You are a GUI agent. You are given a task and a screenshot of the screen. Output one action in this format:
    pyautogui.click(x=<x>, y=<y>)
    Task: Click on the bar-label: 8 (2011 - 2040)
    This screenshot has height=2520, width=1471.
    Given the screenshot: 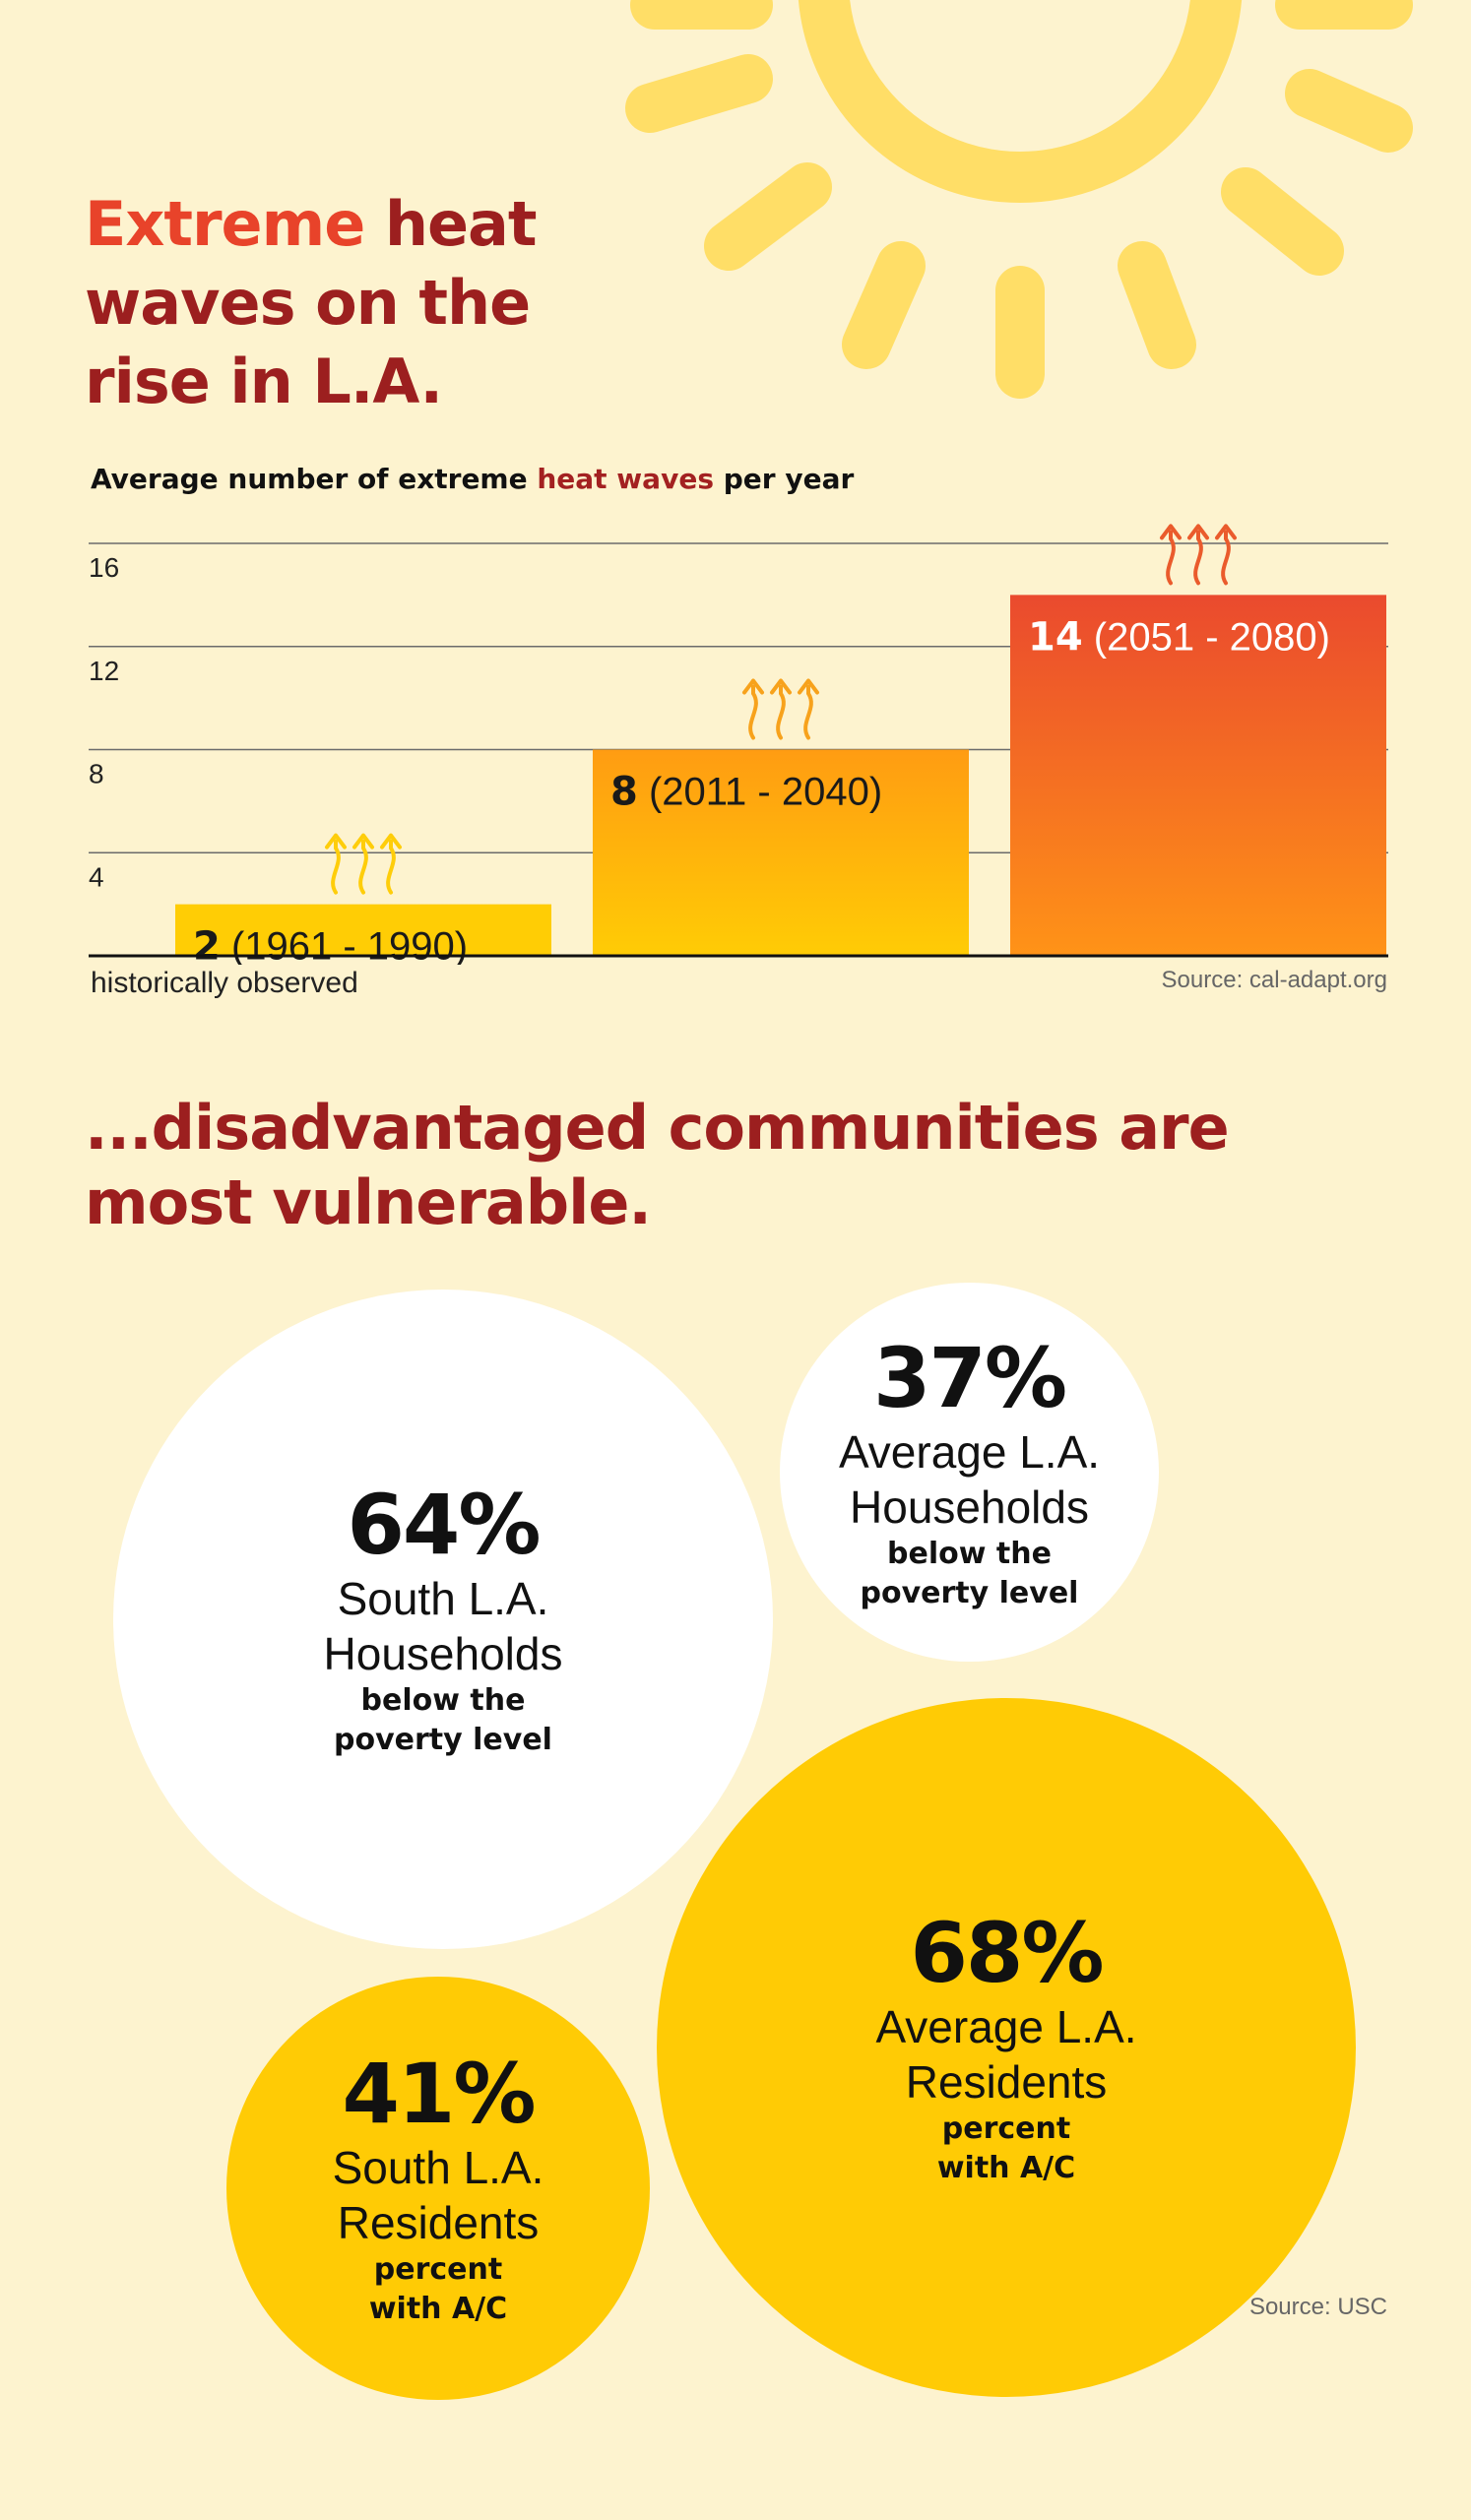 What is the action you would take?
    pyautogui.click(x=746, y=792)
    